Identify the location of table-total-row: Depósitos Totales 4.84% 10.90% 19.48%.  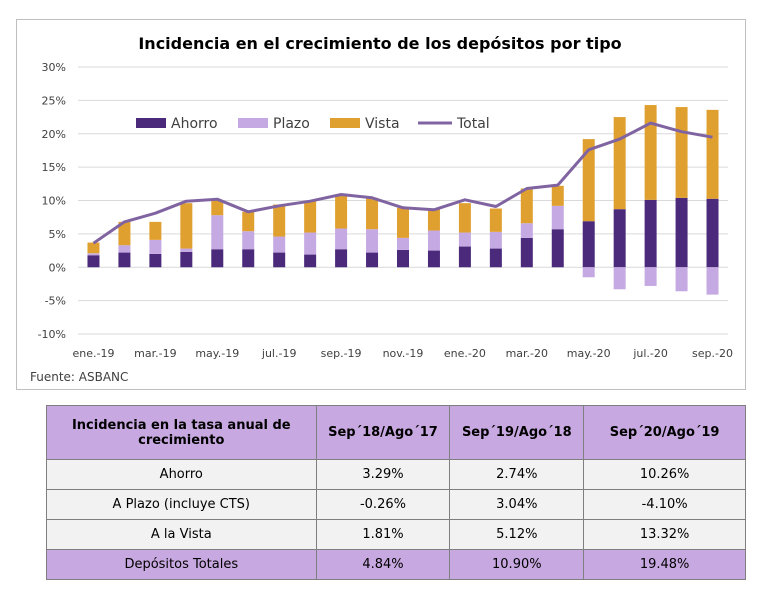
(396, 564).